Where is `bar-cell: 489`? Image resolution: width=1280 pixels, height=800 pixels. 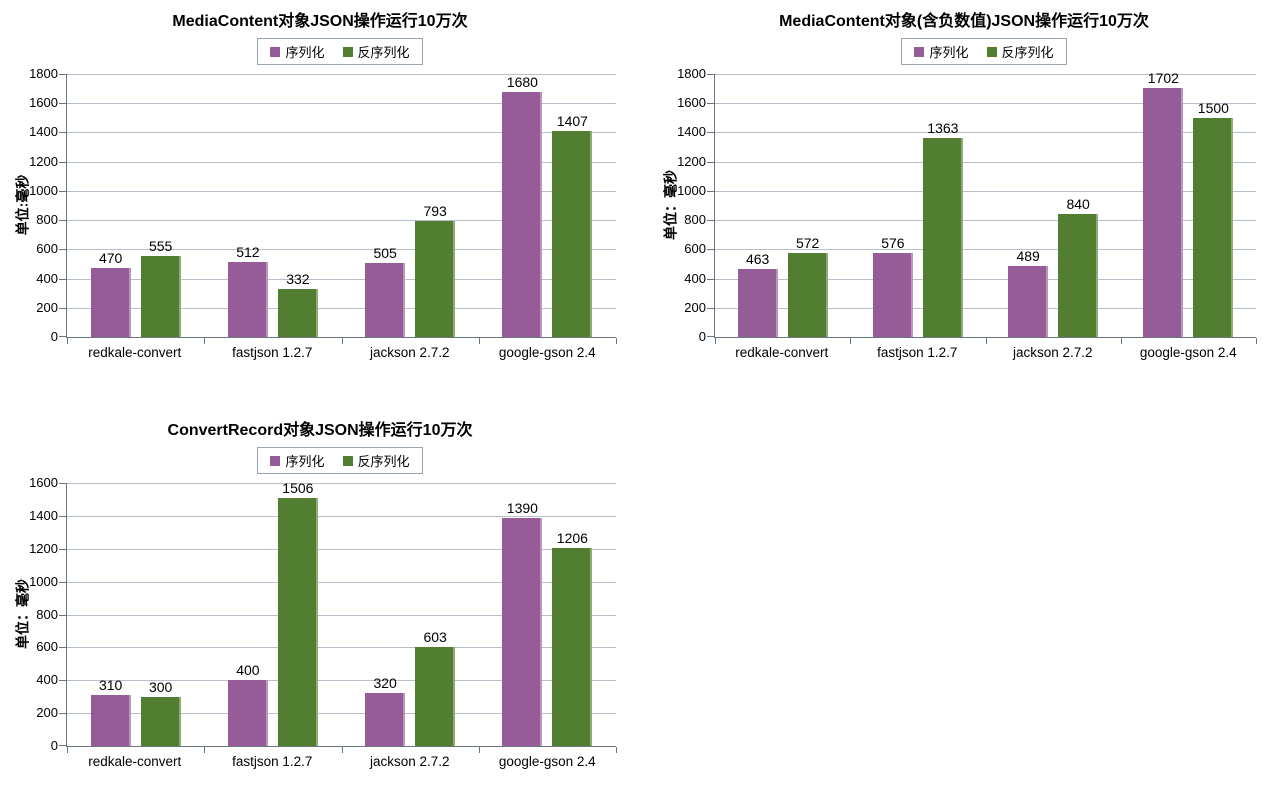
bar-cell: 489 is located at coordinates (1028, 292).